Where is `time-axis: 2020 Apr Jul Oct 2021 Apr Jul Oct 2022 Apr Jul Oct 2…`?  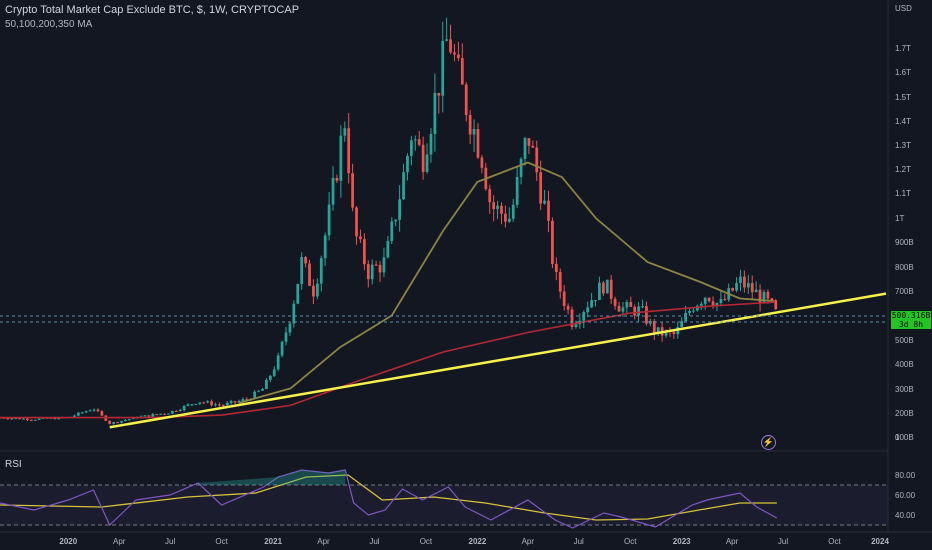
time-axis: 2020 Apr Jul Oct 2021 Apr Jul Oct 2022 Apr Jul Oct 2… is located at coordinates (474, 541).